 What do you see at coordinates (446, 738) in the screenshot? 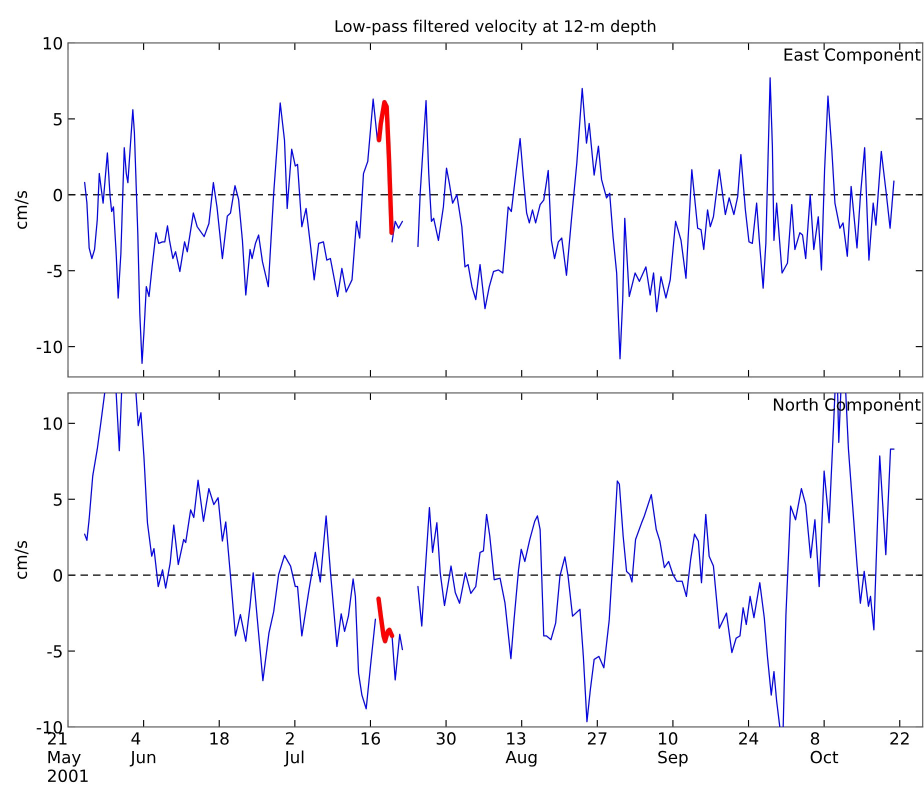
I see `x-tick-label: 30` at bounding box center [446, 738].